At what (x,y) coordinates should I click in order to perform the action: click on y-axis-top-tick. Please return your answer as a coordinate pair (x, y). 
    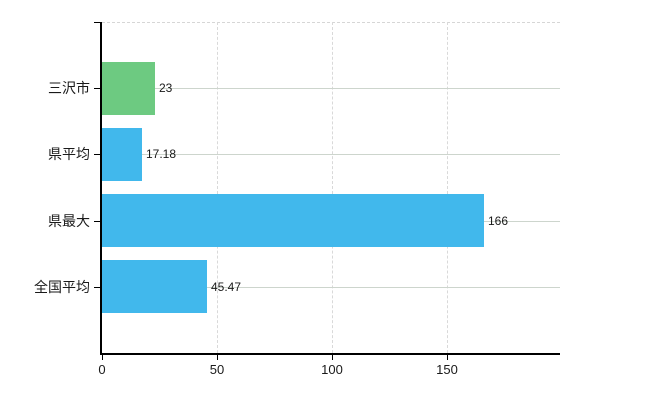
    Looking at the image, I should click on (97, 22).